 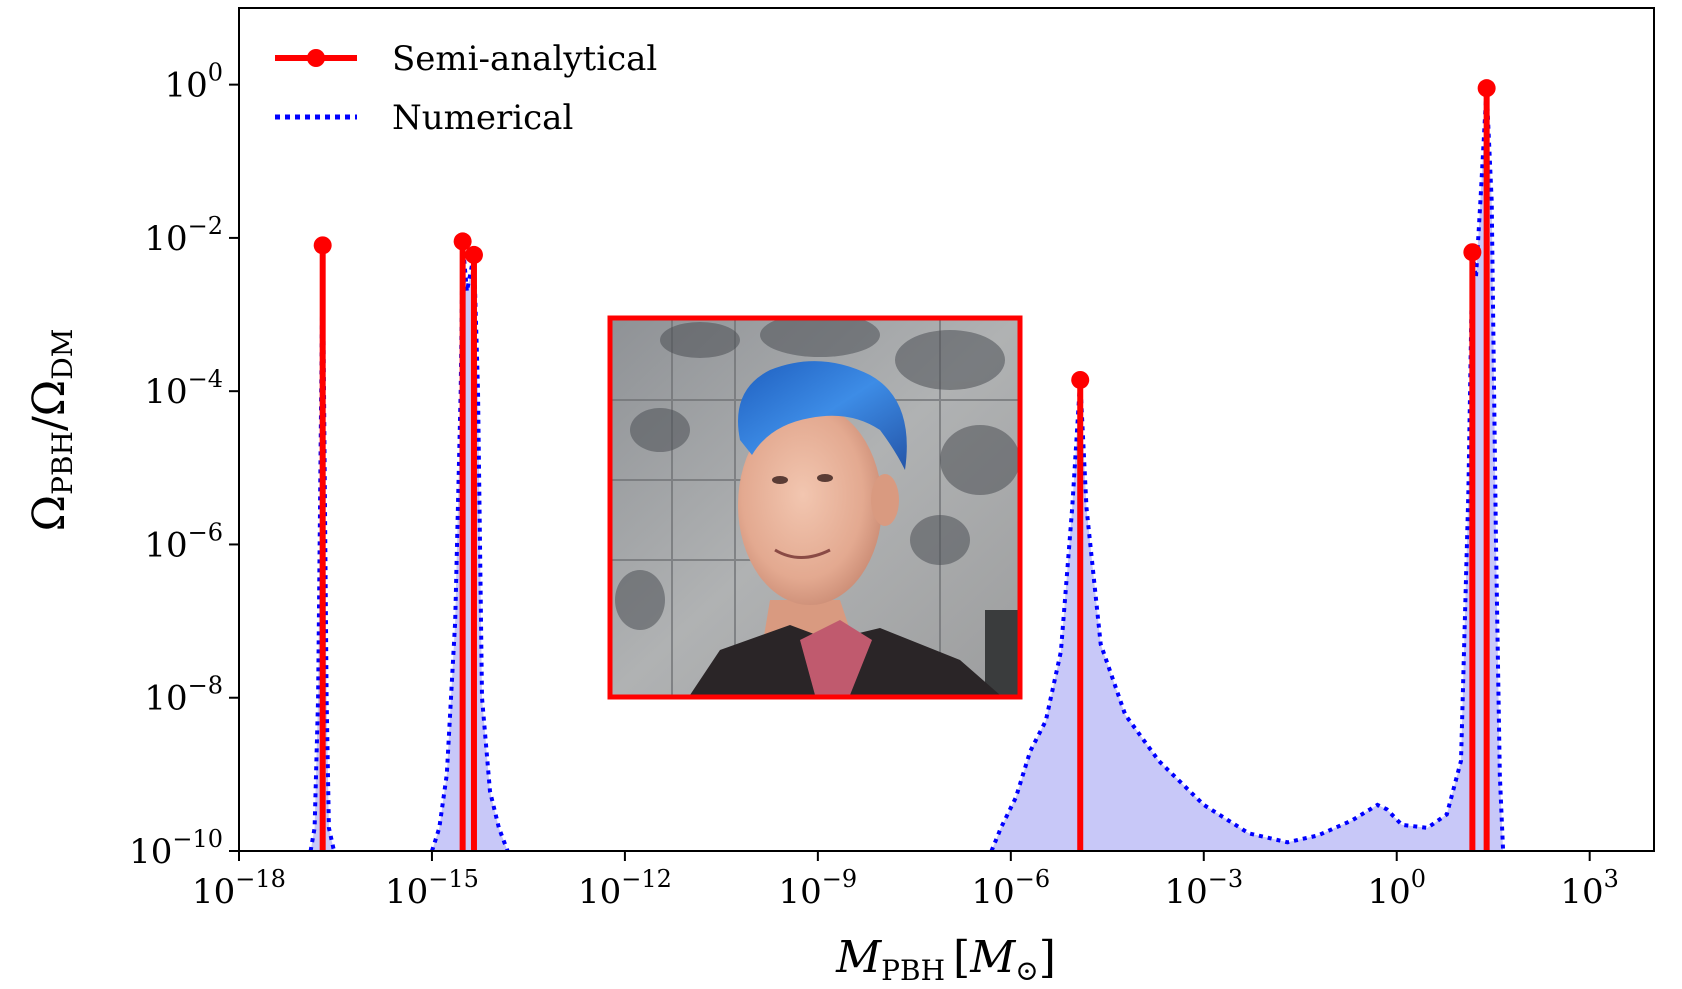 What do you see at coordinates (1589, 888) in the screenshot?
I see `x-tick-label: 10³` at bounding box center [1589, 888].